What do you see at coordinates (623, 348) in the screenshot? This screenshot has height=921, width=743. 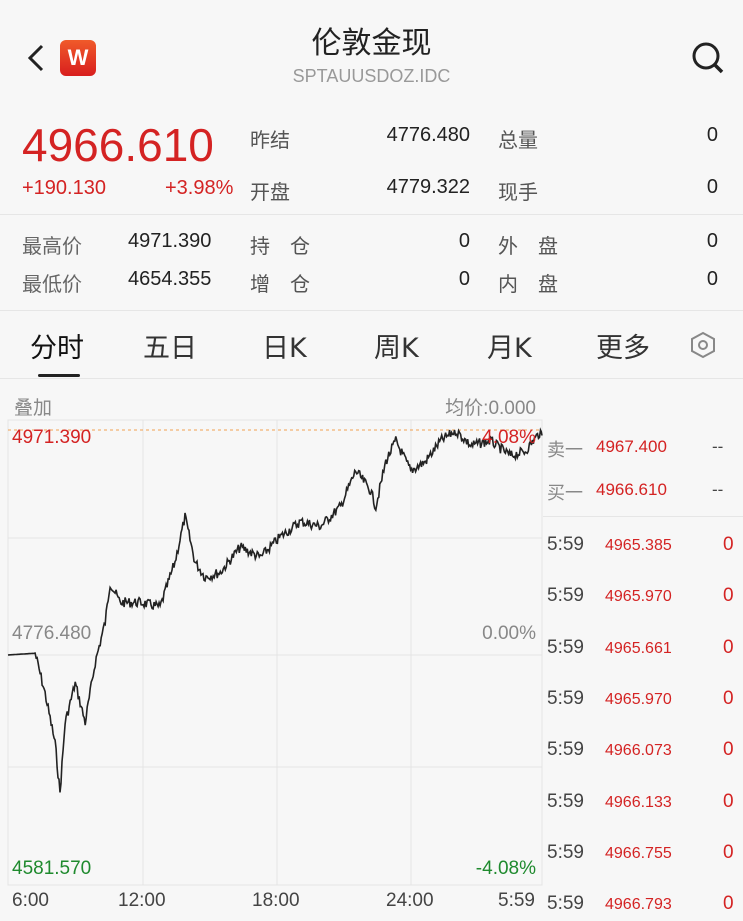 I see `tab-more: 更多` at bounding box center [623, 348].